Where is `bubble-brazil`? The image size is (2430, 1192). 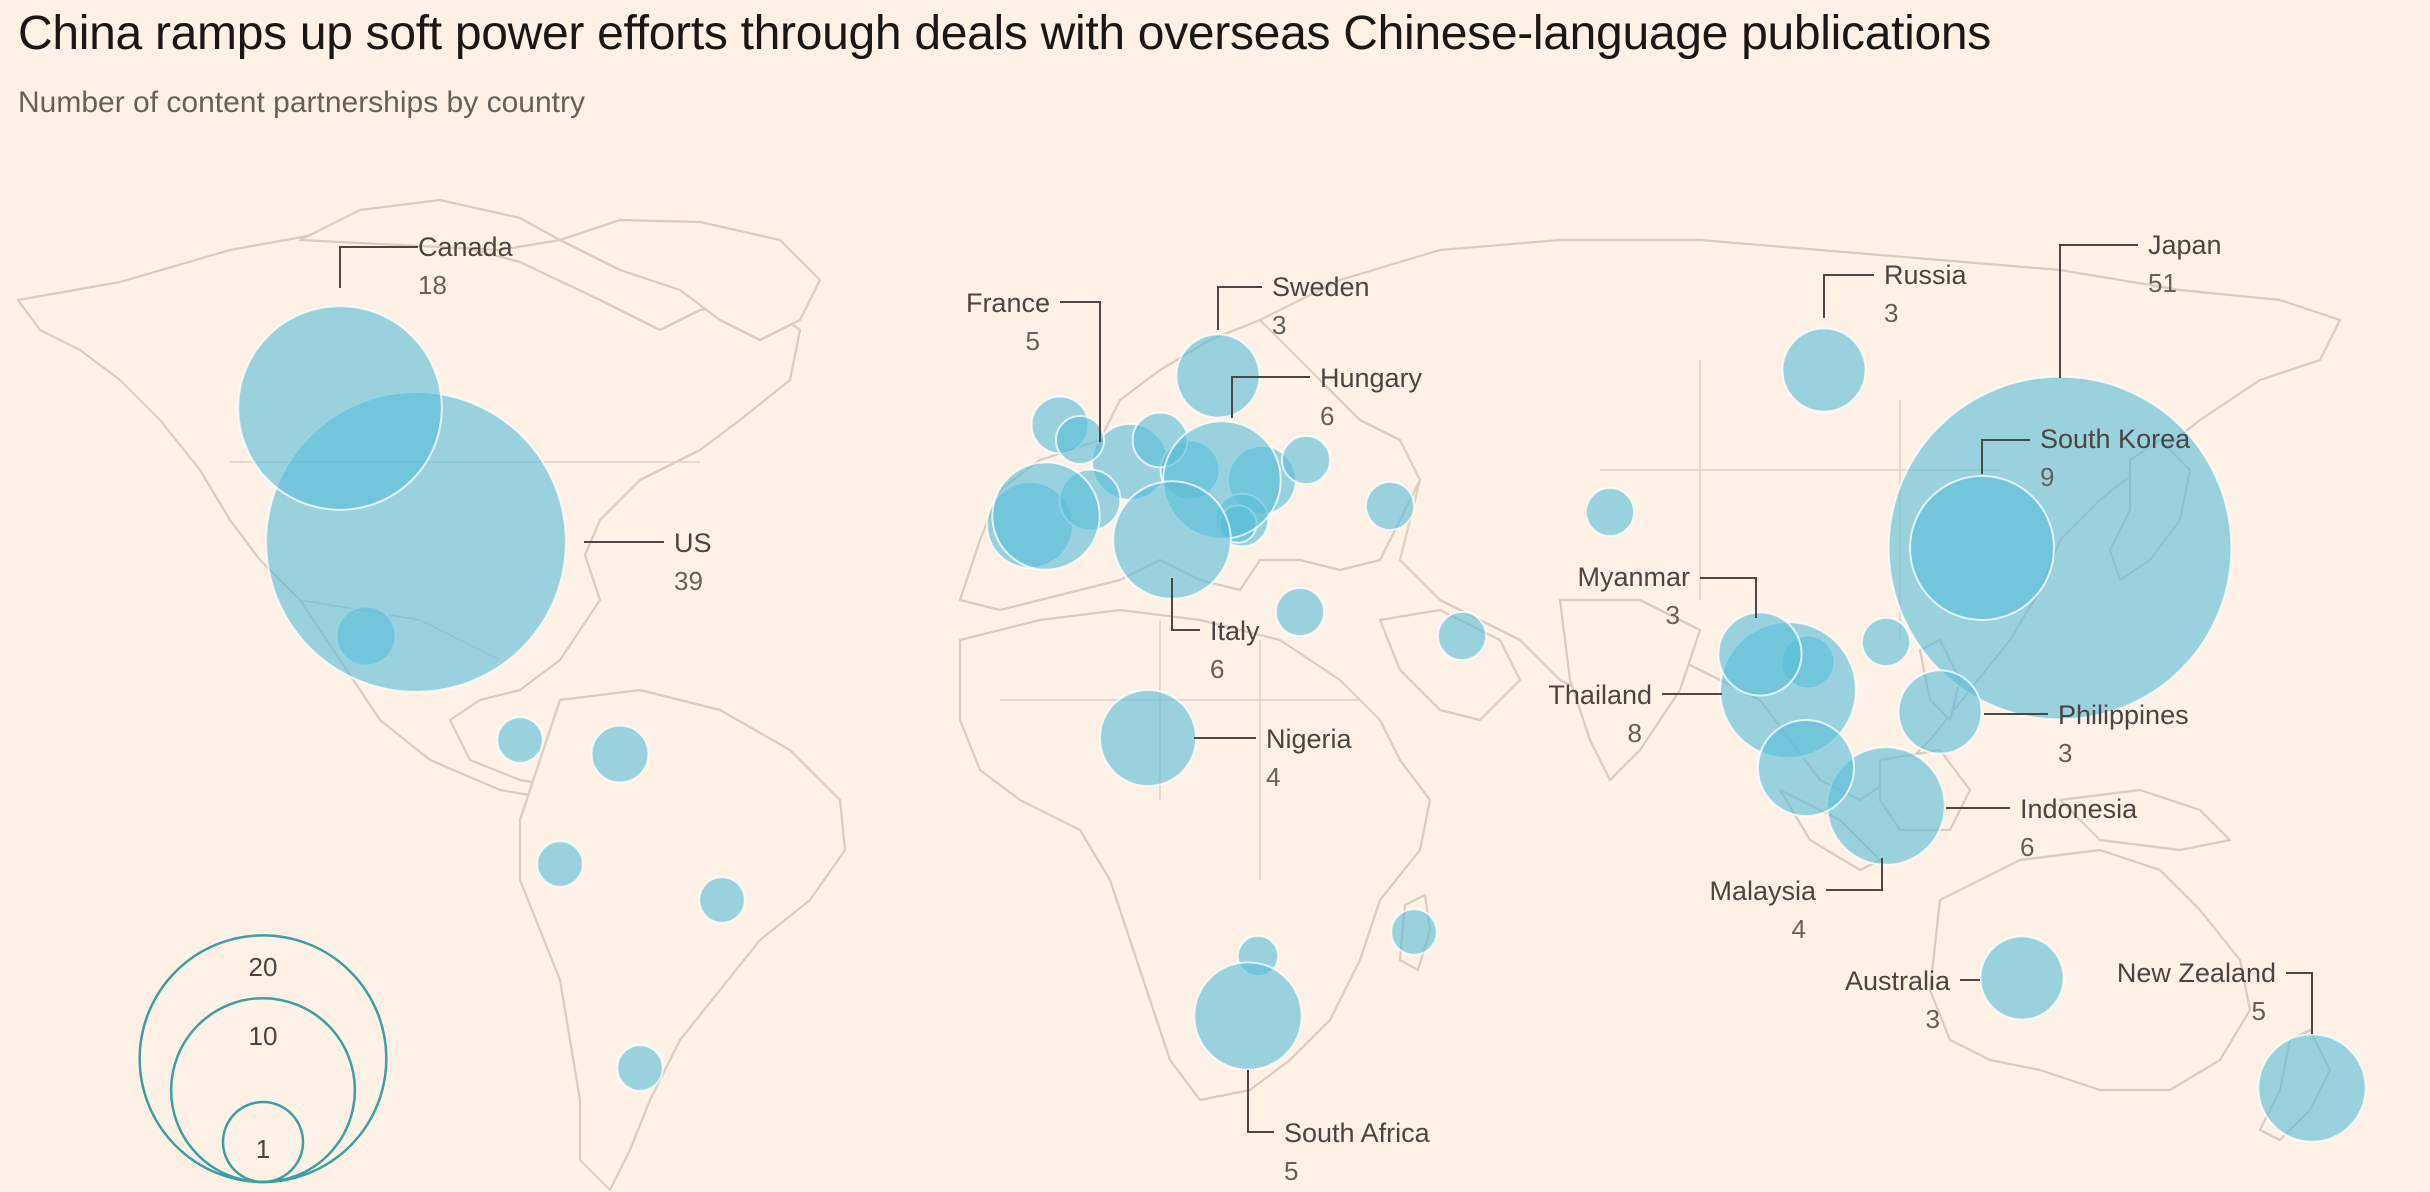
bubble-brazil is located at coordinates (722, 900).